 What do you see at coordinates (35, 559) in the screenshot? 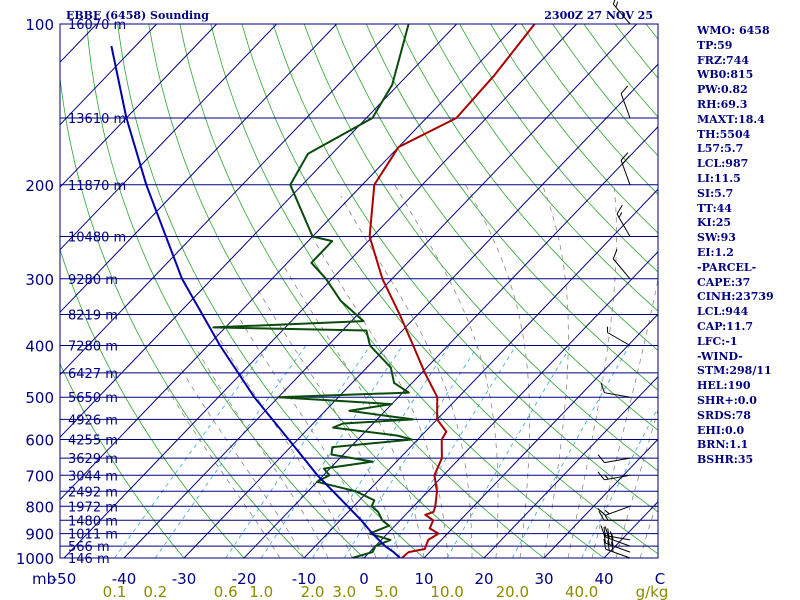
I see `pressure-tick-label: 1000` at bounding box center [35, 559].